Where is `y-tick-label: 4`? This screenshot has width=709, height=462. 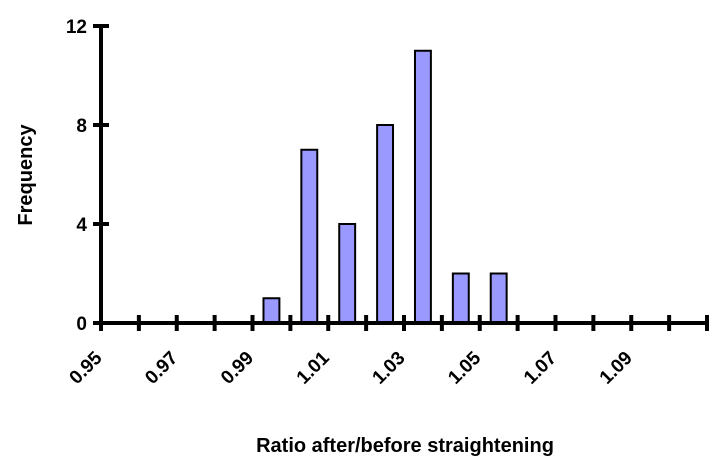
y-tick-label: 4 is located at coordinates (81, 225).